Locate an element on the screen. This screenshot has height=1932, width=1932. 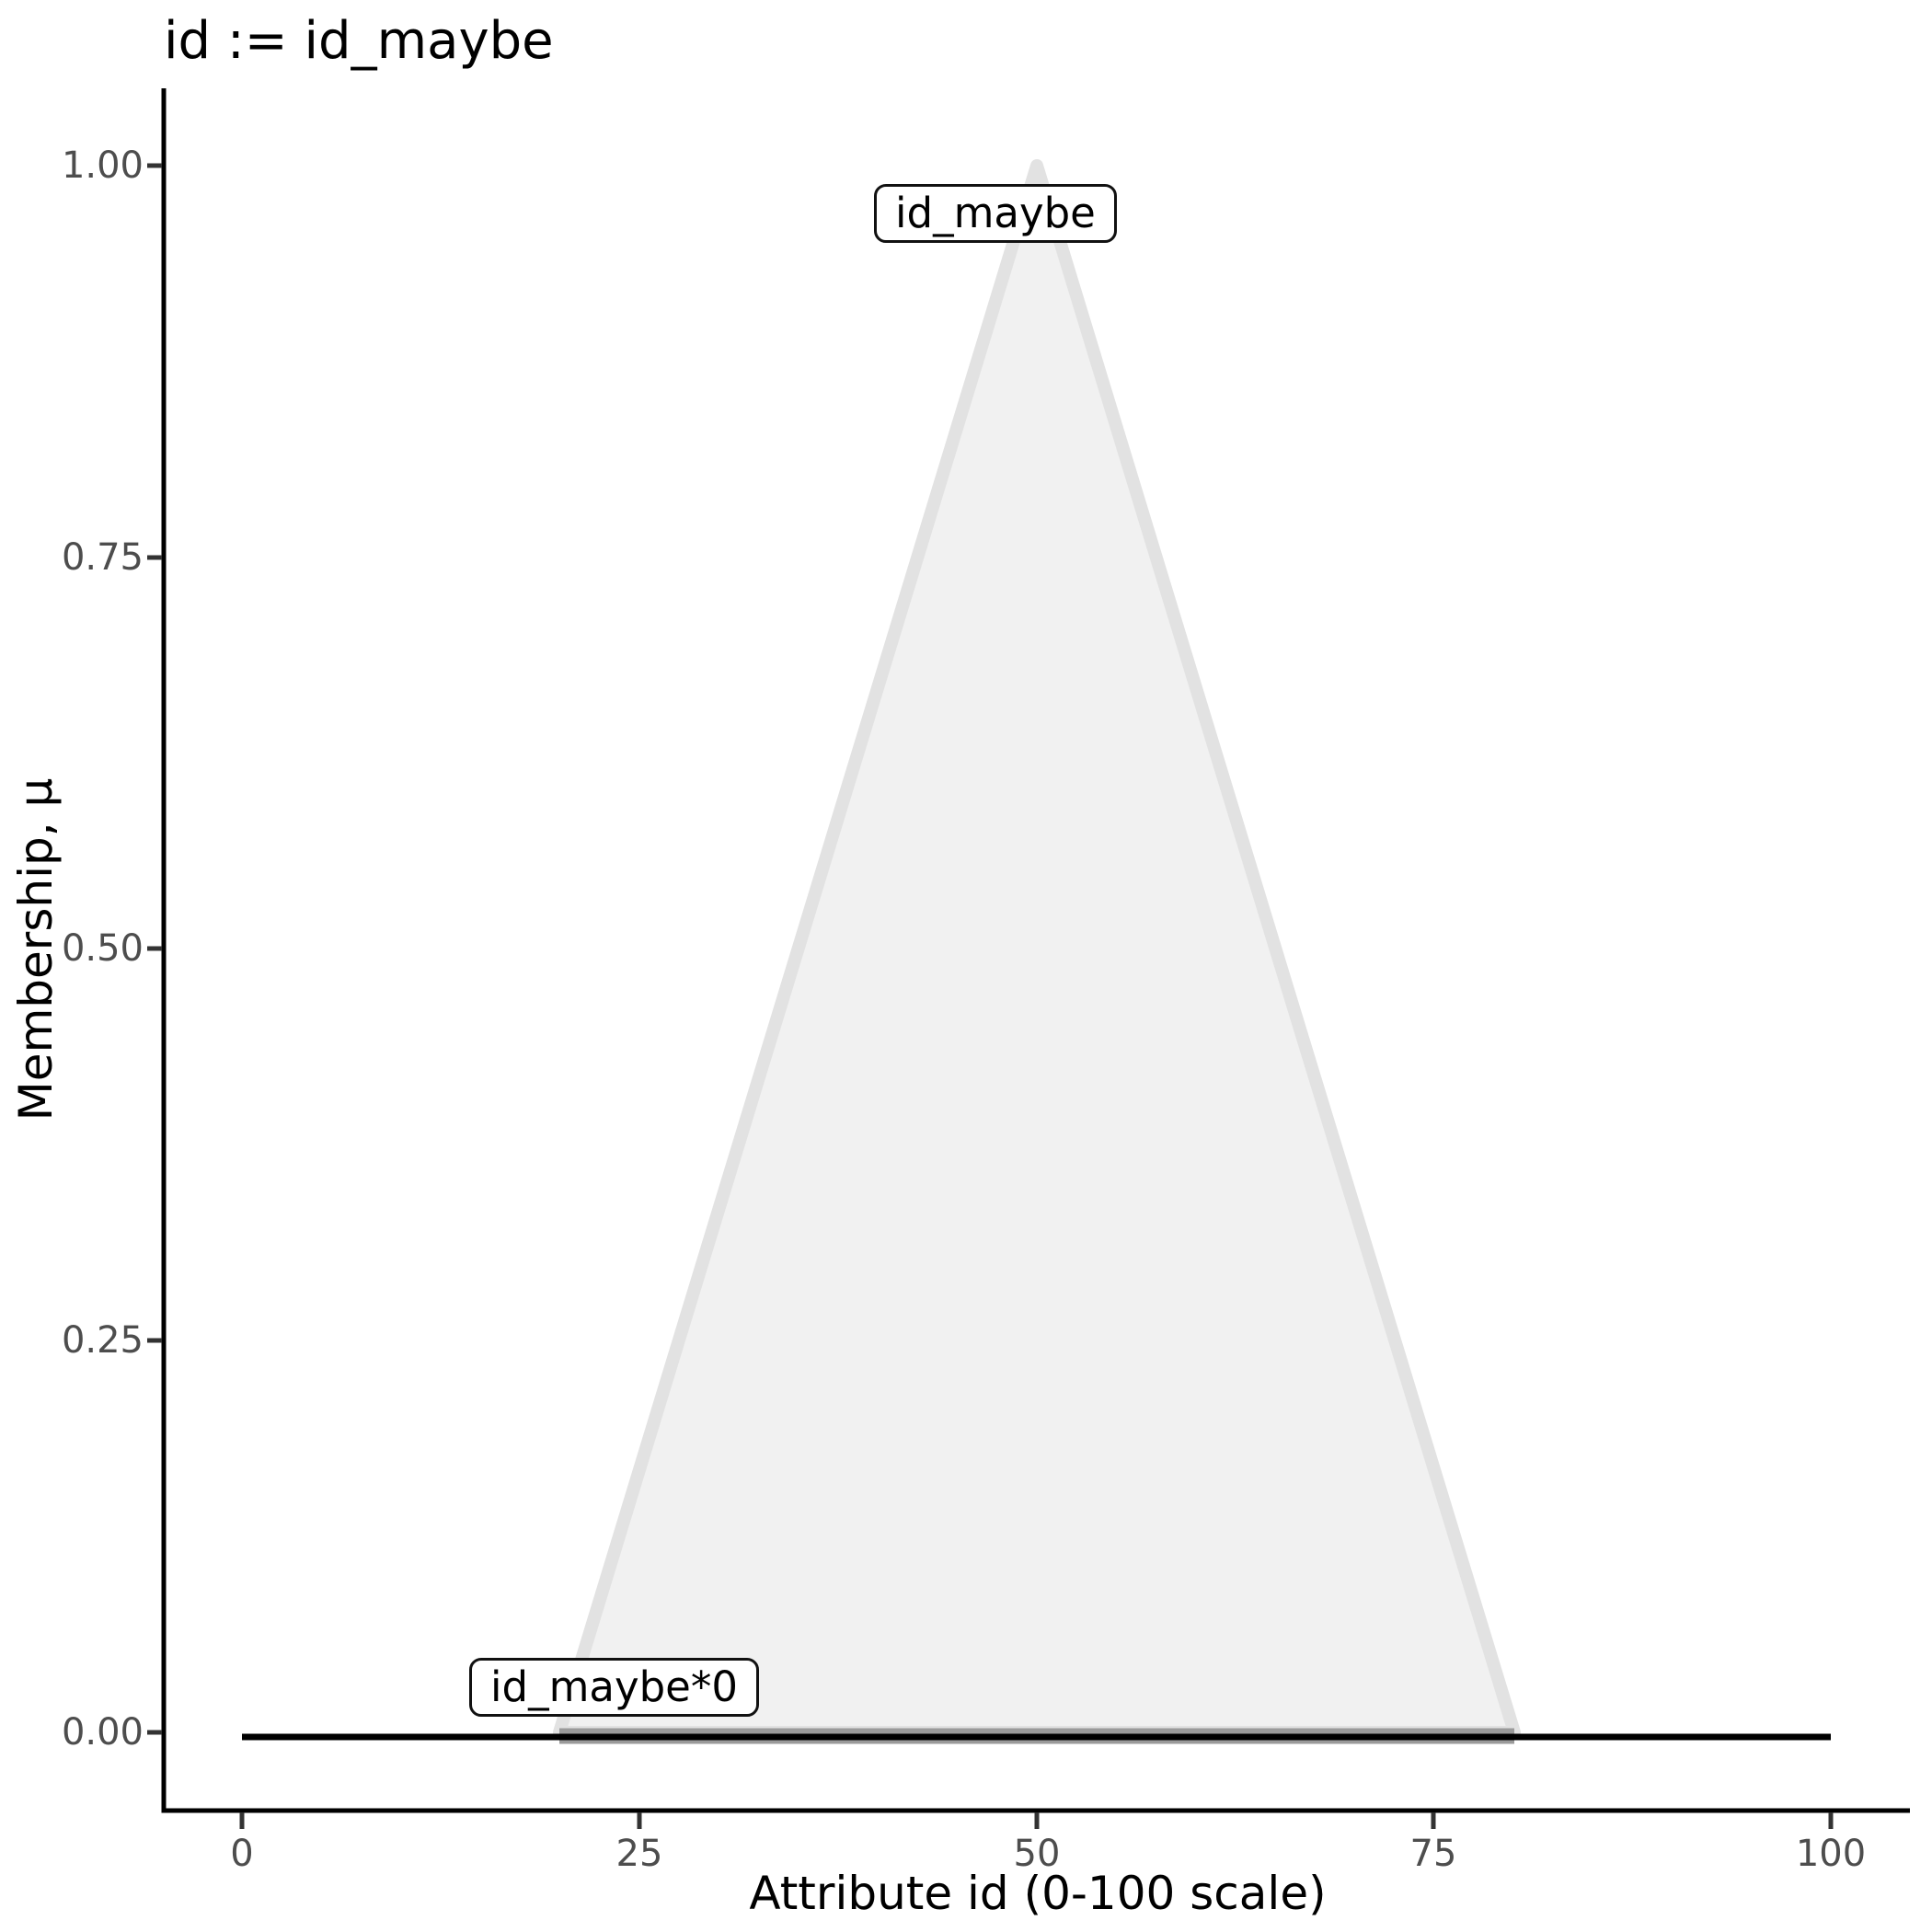
x-tick-label-0: 0 is located at coordinates (242, 1854).